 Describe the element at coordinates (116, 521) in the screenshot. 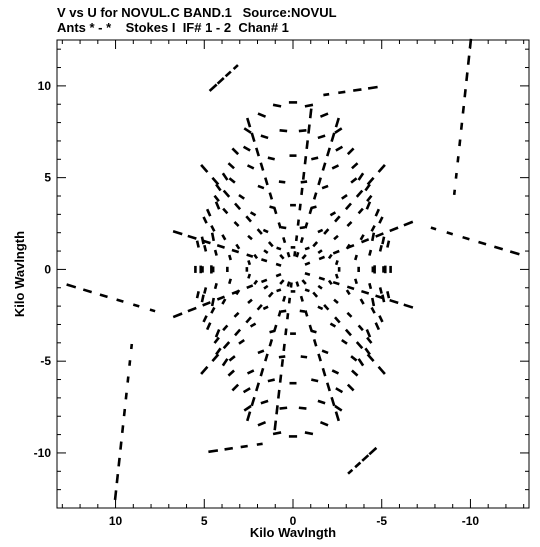

I see `x-tick-label: 10` at that location.